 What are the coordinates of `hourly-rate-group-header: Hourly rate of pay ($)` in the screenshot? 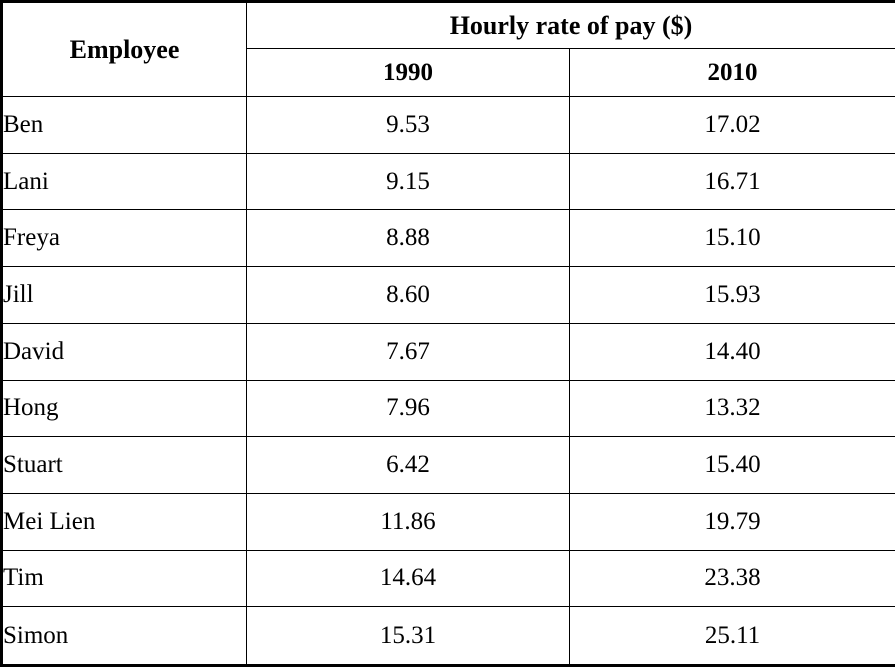 It's located at (570, 25).